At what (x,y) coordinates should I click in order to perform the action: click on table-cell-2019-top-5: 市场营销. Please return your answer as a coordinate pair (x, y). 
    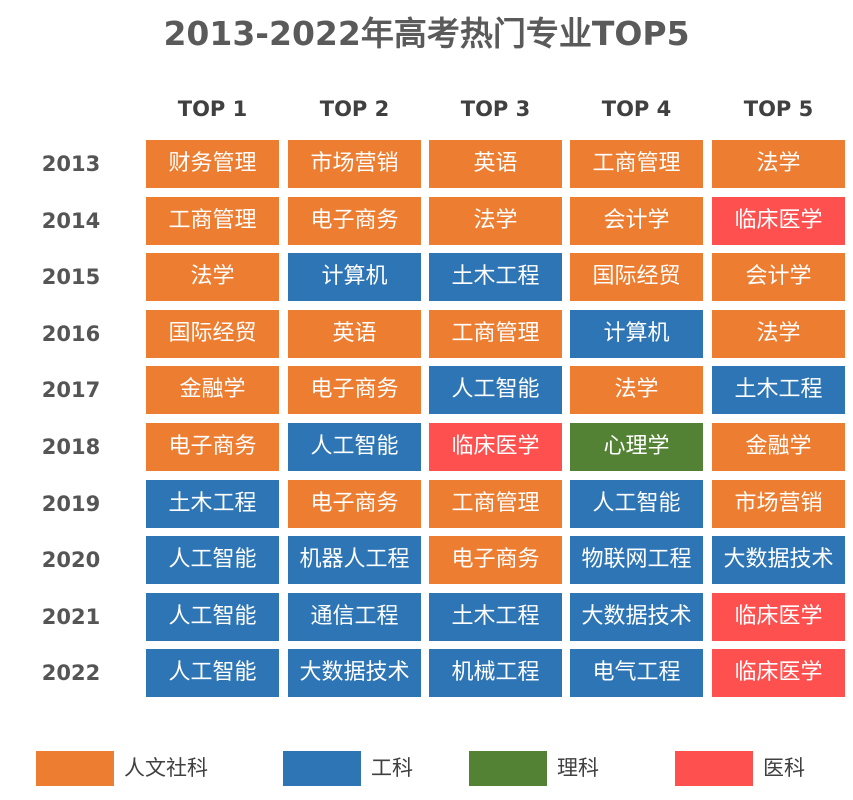
    Looking at the image, I should click on (778, 504).